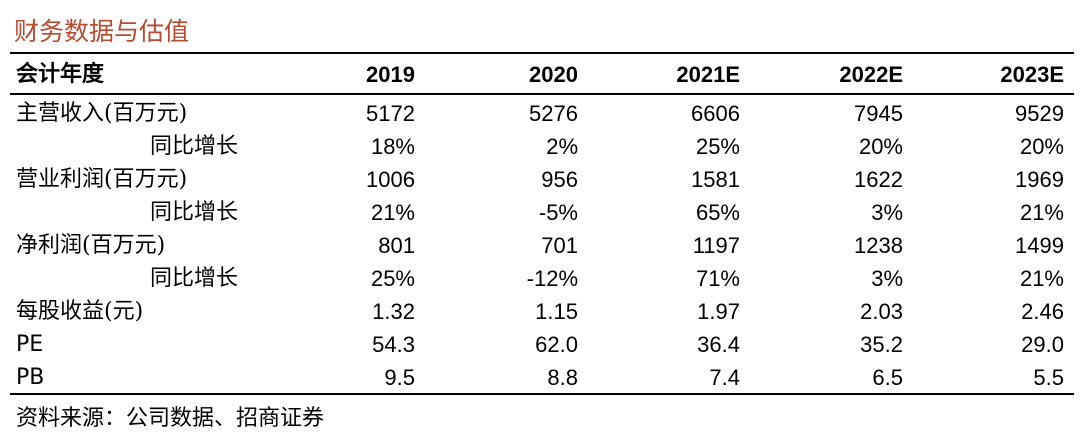 The image size is (1080, 437). Describe the element at coordinates (878, 179) in the screenshot. I see `cell-value: 1622` at that location.